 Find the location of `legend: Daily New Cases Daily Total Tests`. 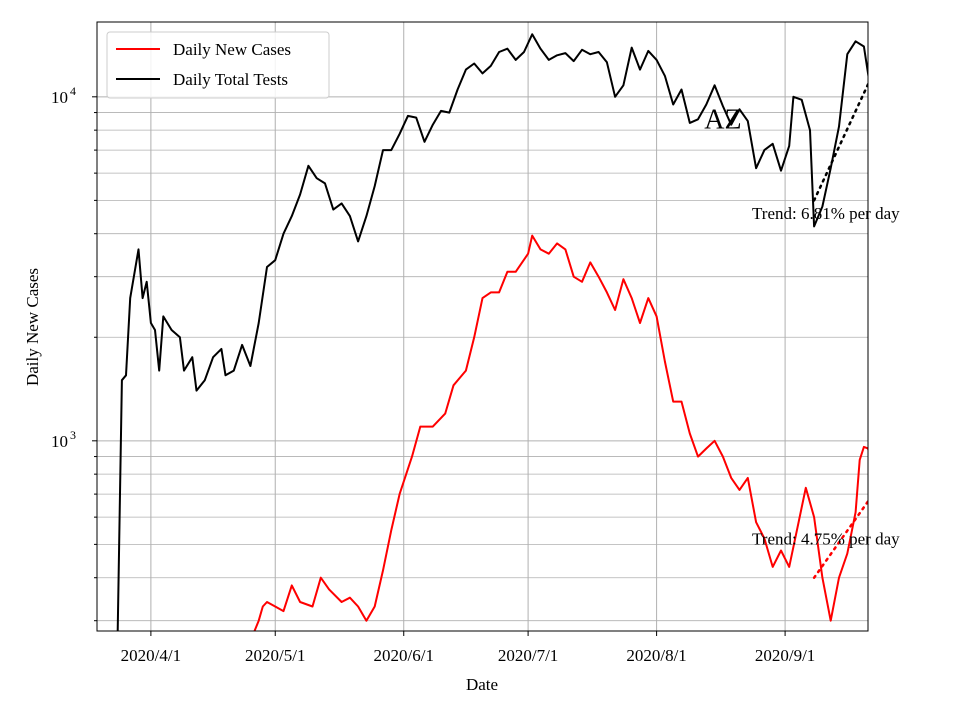

legend: Daily New Cases Daily Total Tests is located at coordinates (218, 65).